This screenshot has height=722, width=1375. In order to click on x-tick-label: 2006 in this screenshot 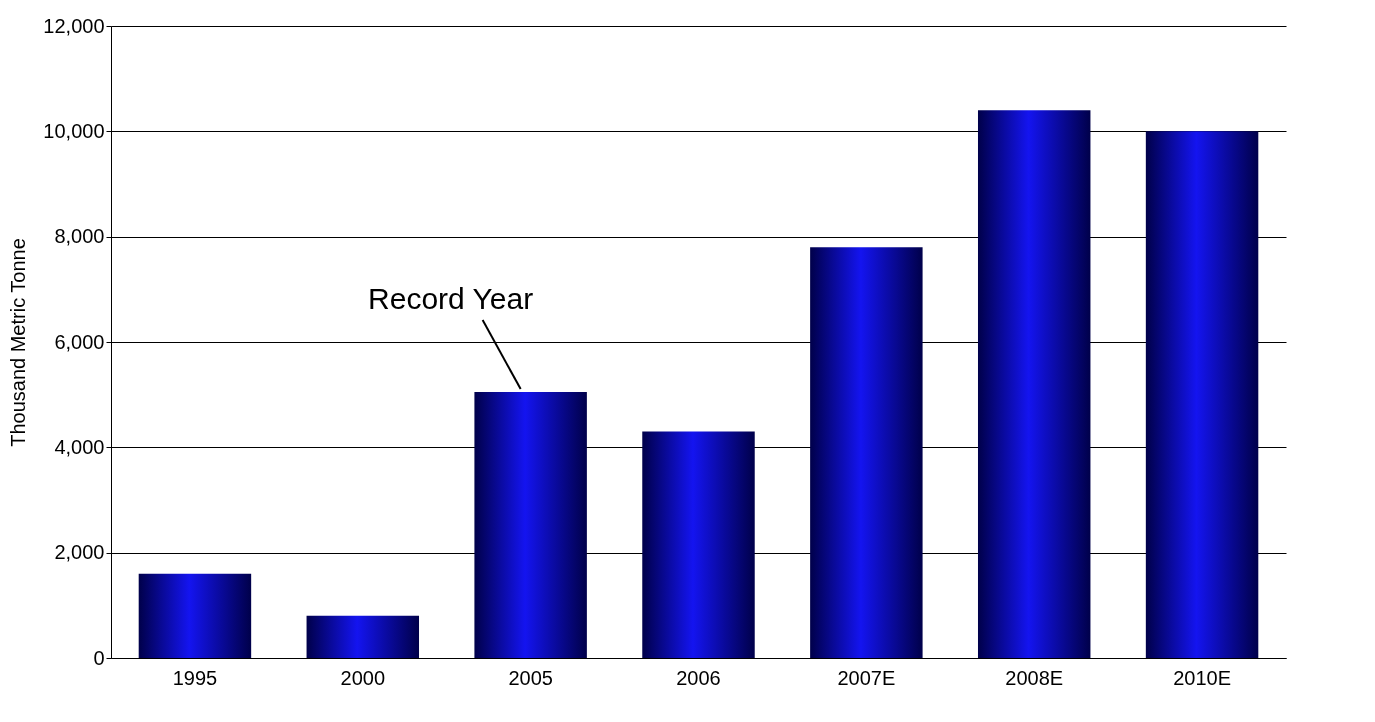, I will do `click(698, 677)`.